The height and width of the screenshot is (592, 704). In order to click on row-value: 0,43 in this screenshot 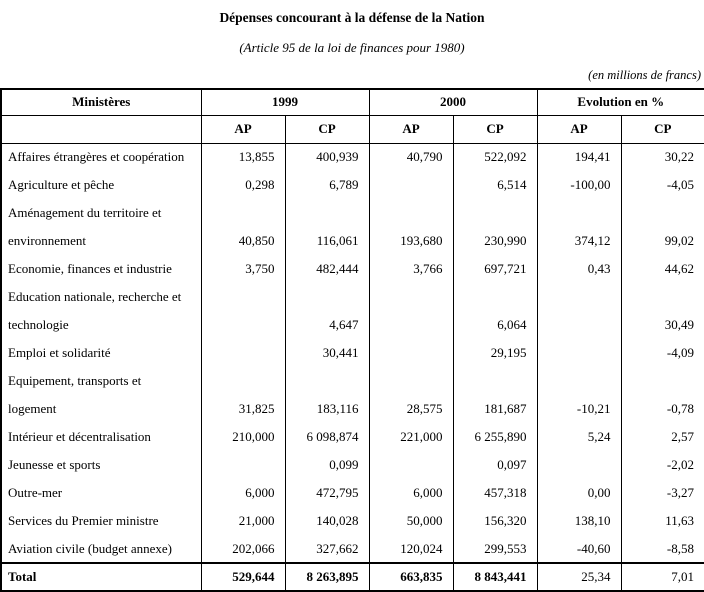, I will do `click(578, 269)`.